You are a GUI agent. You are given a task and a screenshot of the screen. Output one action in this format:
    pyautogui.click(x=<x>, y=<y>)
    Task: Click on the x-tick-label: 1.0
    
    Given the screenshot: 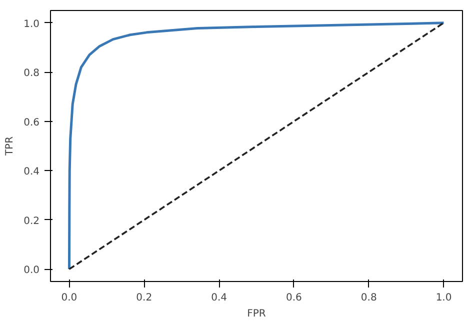 What is the action you would take?
    pyautogui.click(x=444, y=298)
    